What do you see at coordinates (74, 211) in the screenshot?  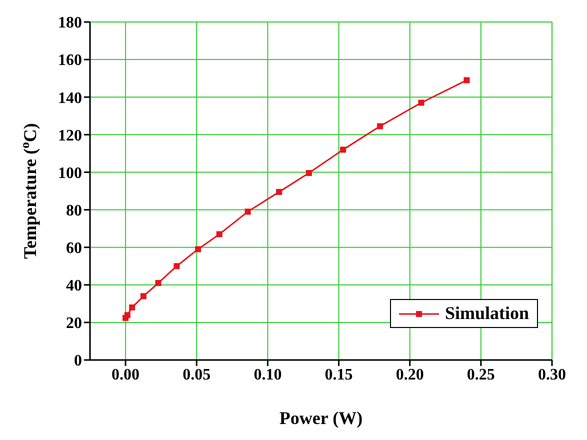 I see `y-tick-label: 80` at bounding box center [74, 211].